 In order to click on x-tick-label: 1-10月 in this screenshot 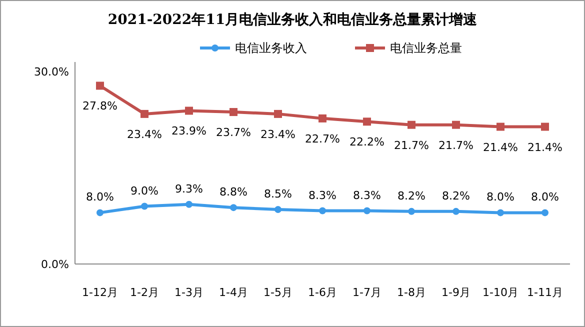, I will do `click(500, 292)`.